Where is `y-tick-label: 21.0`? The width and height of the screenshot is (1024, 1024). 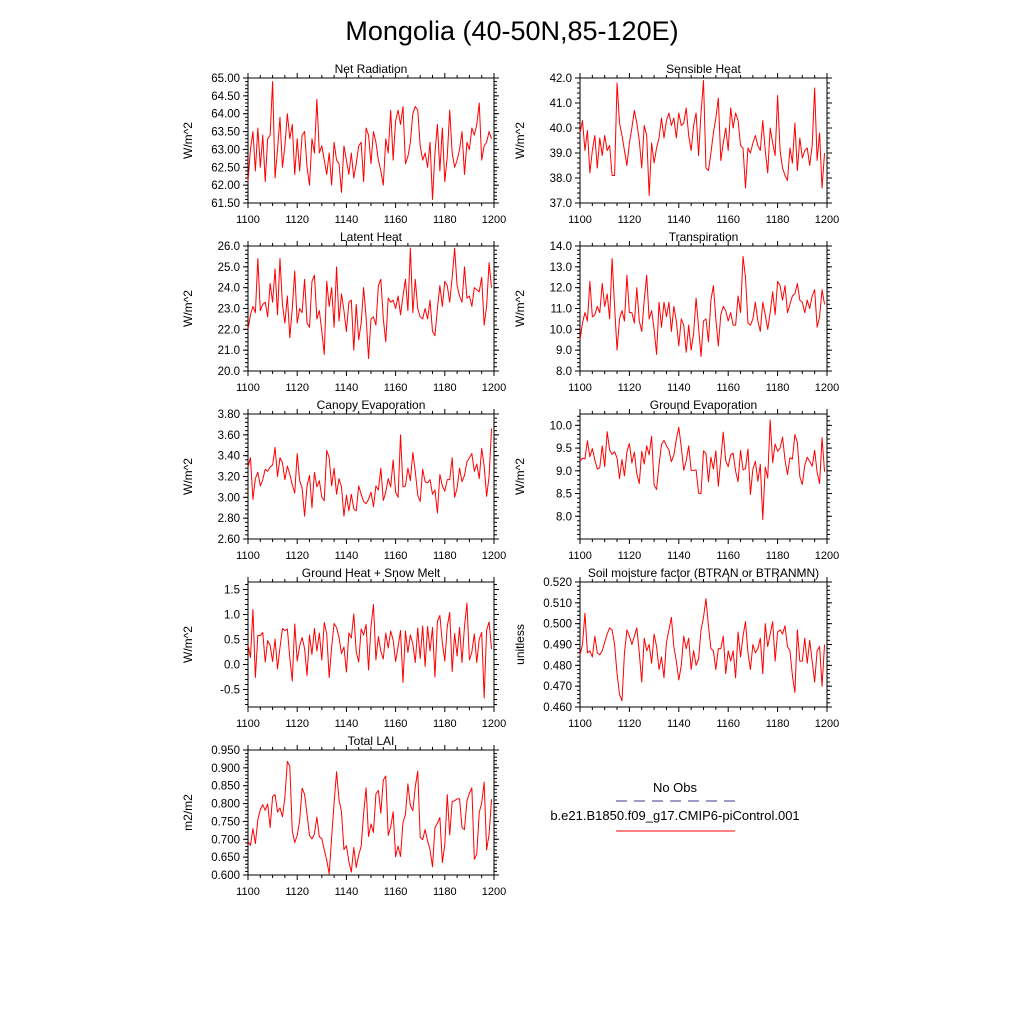 y-tick-label: 21.0 is located at coordinates (229, 351).